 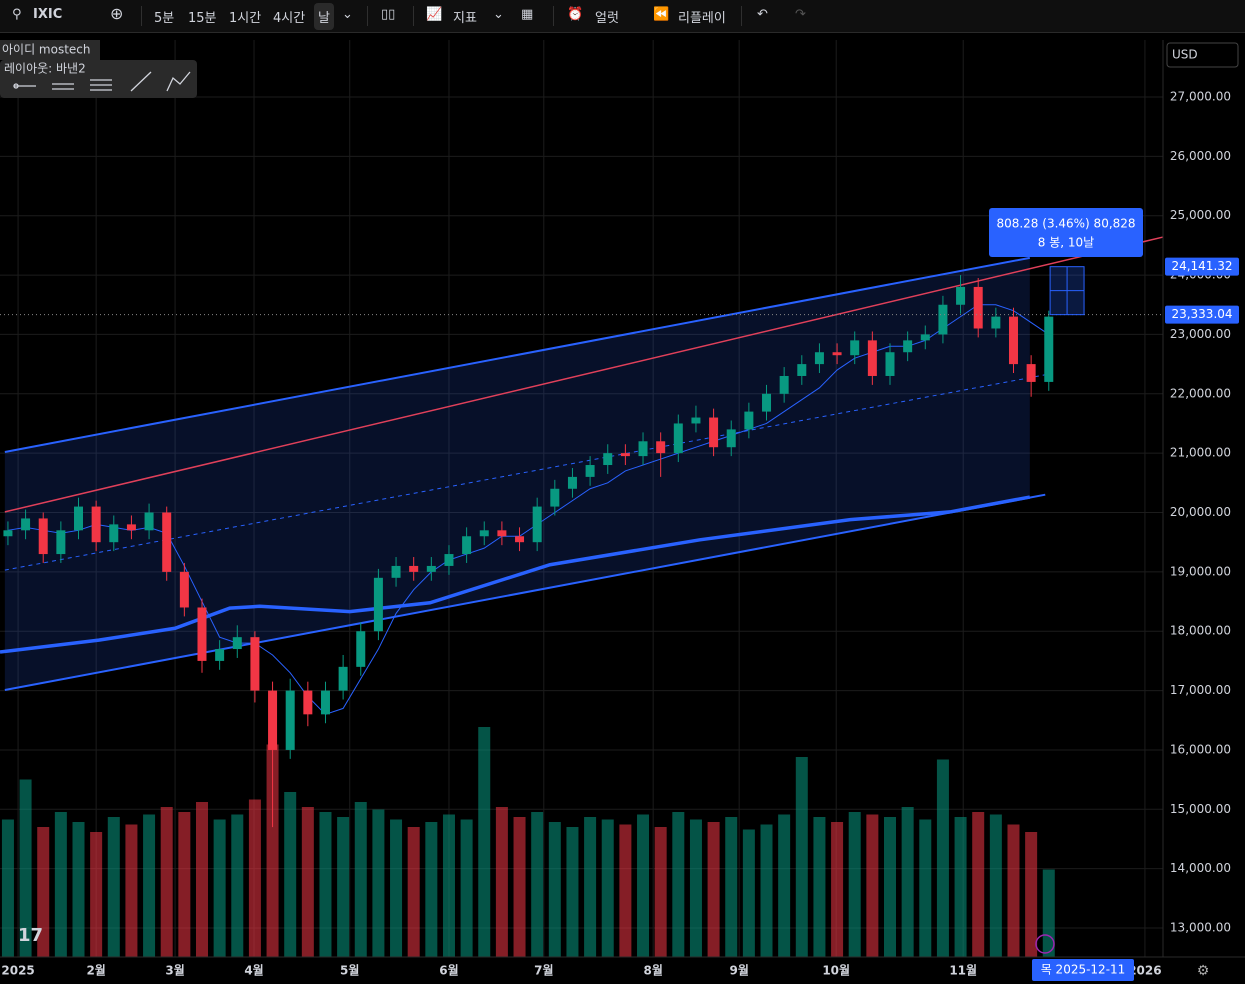 I want to click on date-marker-label: 목 2025-12-11, so click(x=1083, y=970).